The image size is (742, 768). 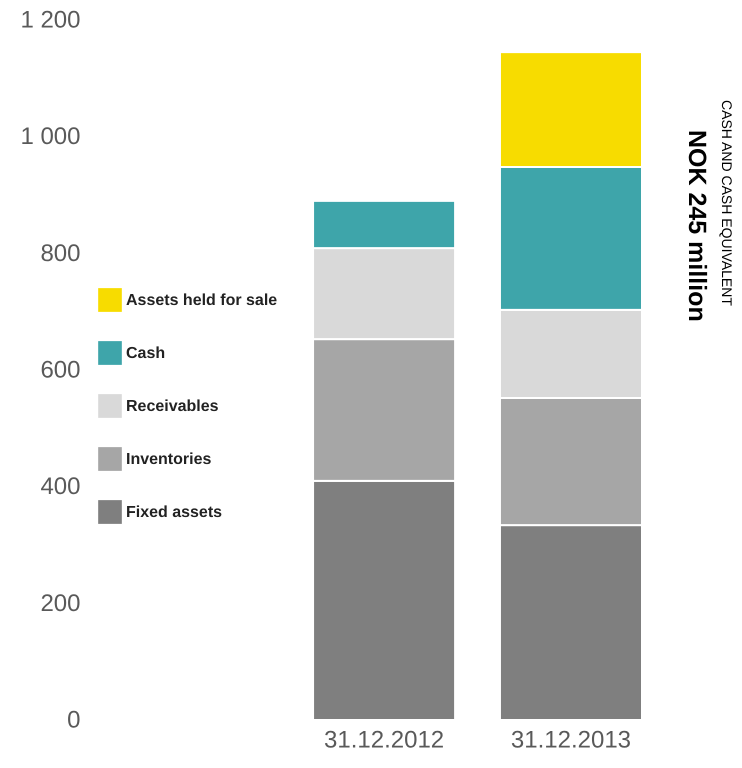 I want to click on y-tick-label: 200, so click(x=60, y=603).